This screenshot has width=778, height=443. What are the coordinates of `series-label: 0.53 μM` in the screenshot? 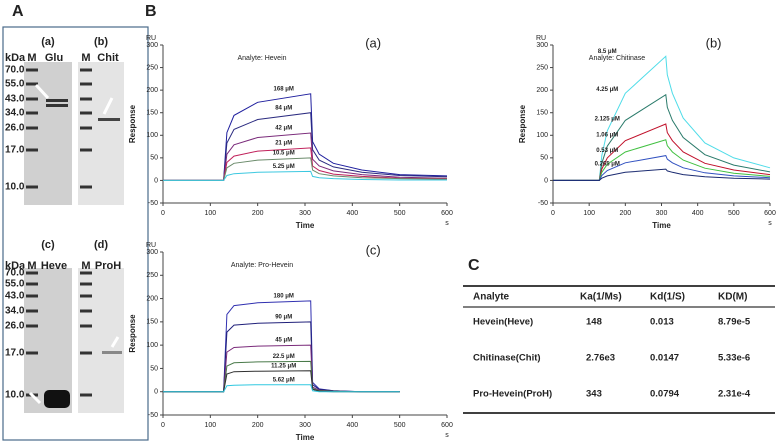 It's located at (607, 151).